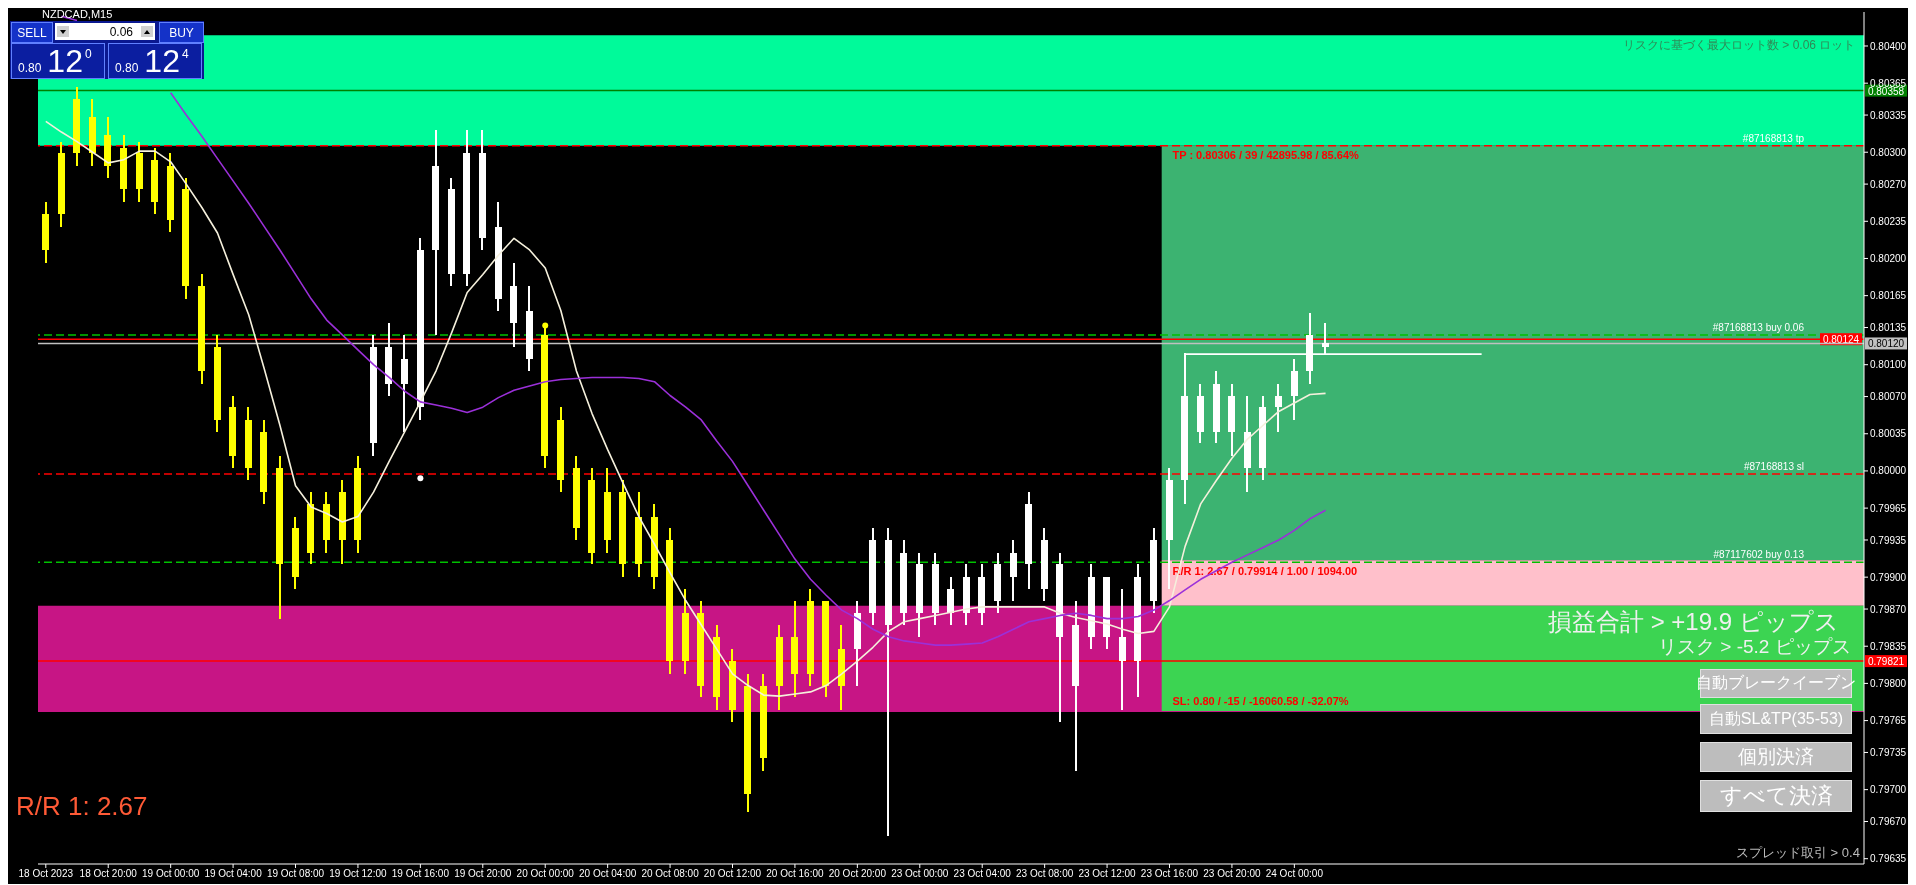  I want to click on y-tick-label: 0.80400, so click(1888, 46).